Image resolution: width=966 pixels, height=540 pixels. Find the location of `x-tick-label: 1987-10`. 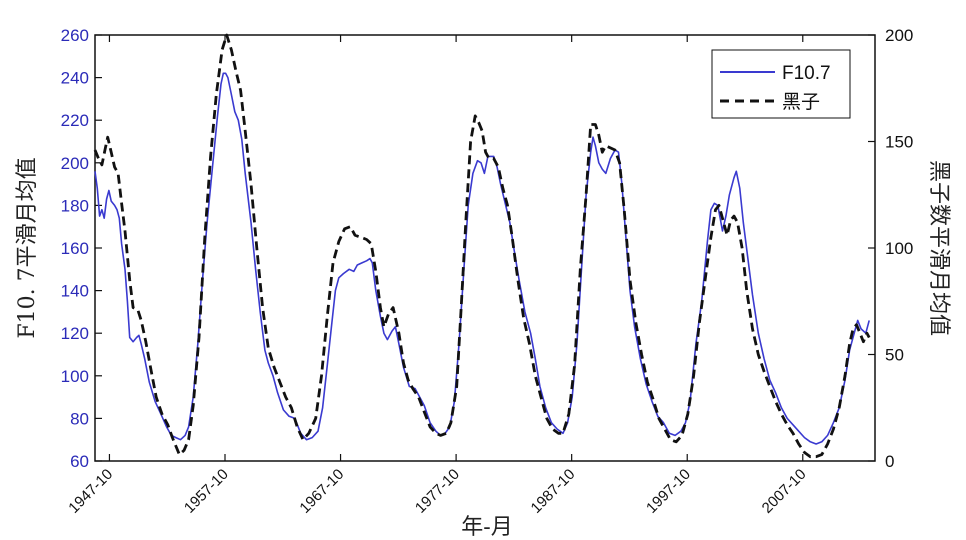

x-tick-label: 1987-10 is located at coordinates (553, 491).